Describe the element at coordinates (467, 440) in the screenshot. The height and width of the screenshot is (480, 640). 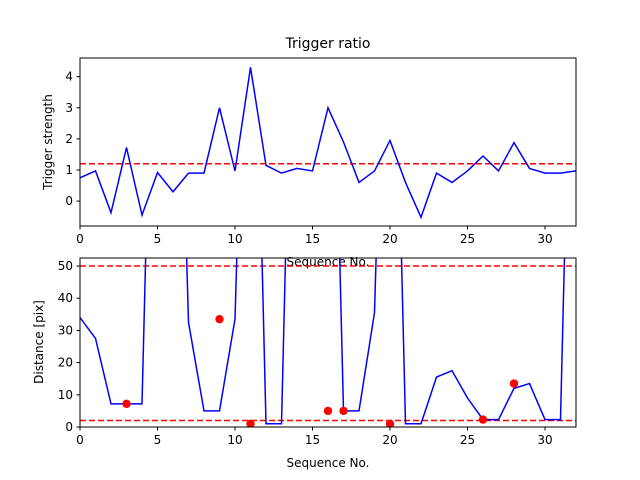
I see `bottom-x-tick-label: 25` at that location.